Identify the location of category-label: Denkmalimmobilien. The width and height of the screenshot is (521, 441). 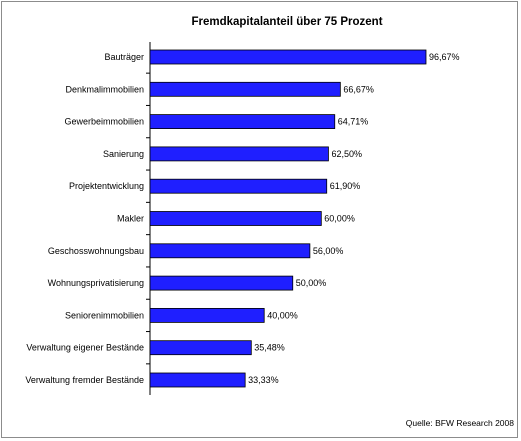
(104, 89).